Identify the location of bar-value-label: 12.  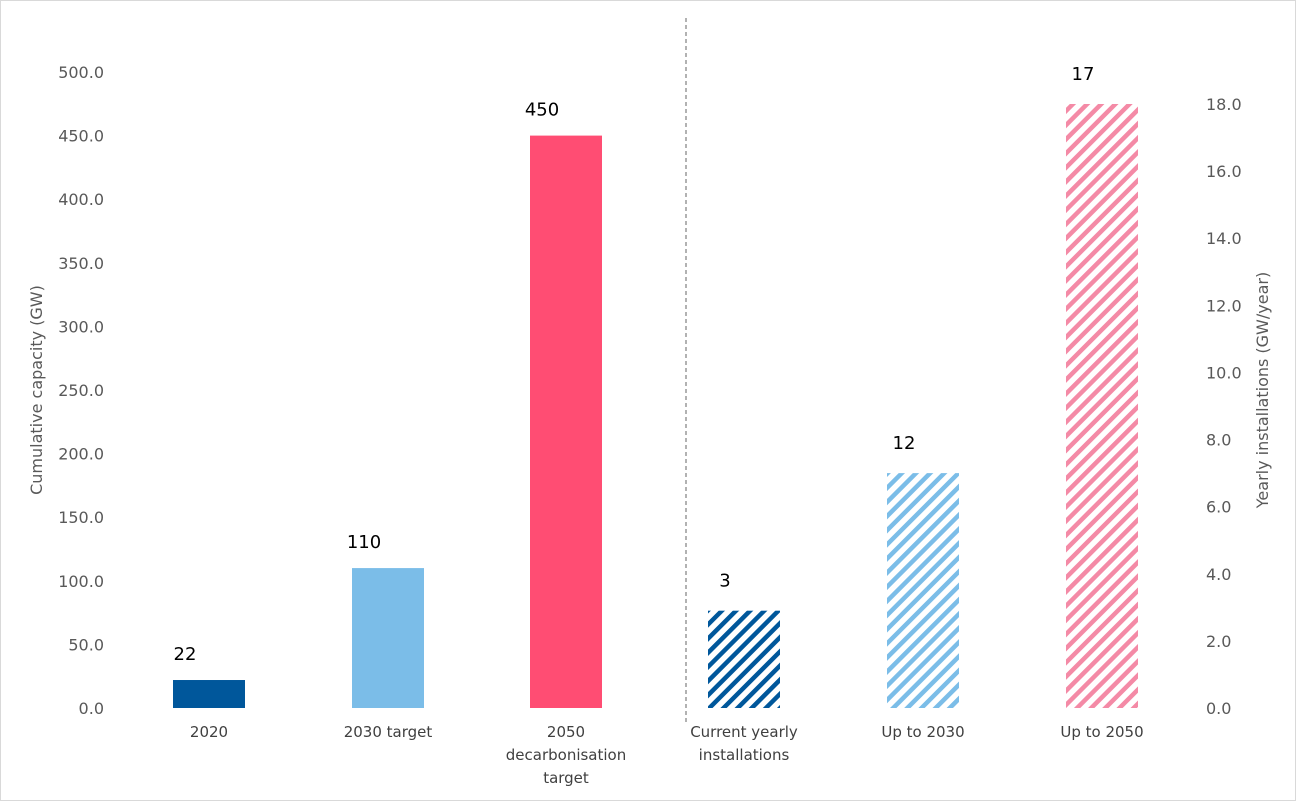
(904, 443).